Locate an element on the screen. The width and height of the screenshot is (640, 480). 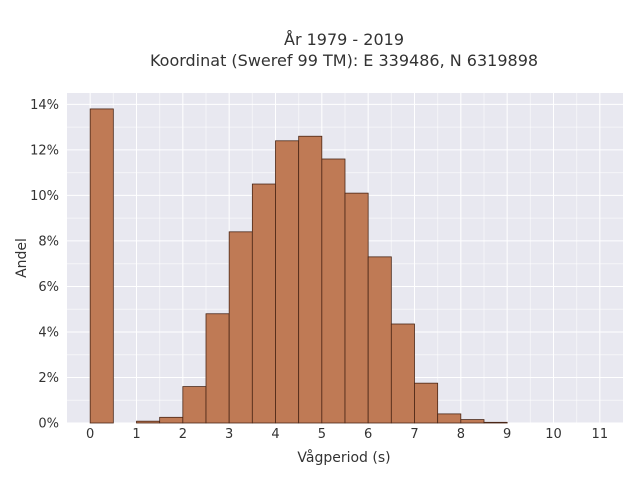
y-tick-labels: 0% 2% 4% 6% 8% 10% 12% 14% is located at coordinates (44, 265).